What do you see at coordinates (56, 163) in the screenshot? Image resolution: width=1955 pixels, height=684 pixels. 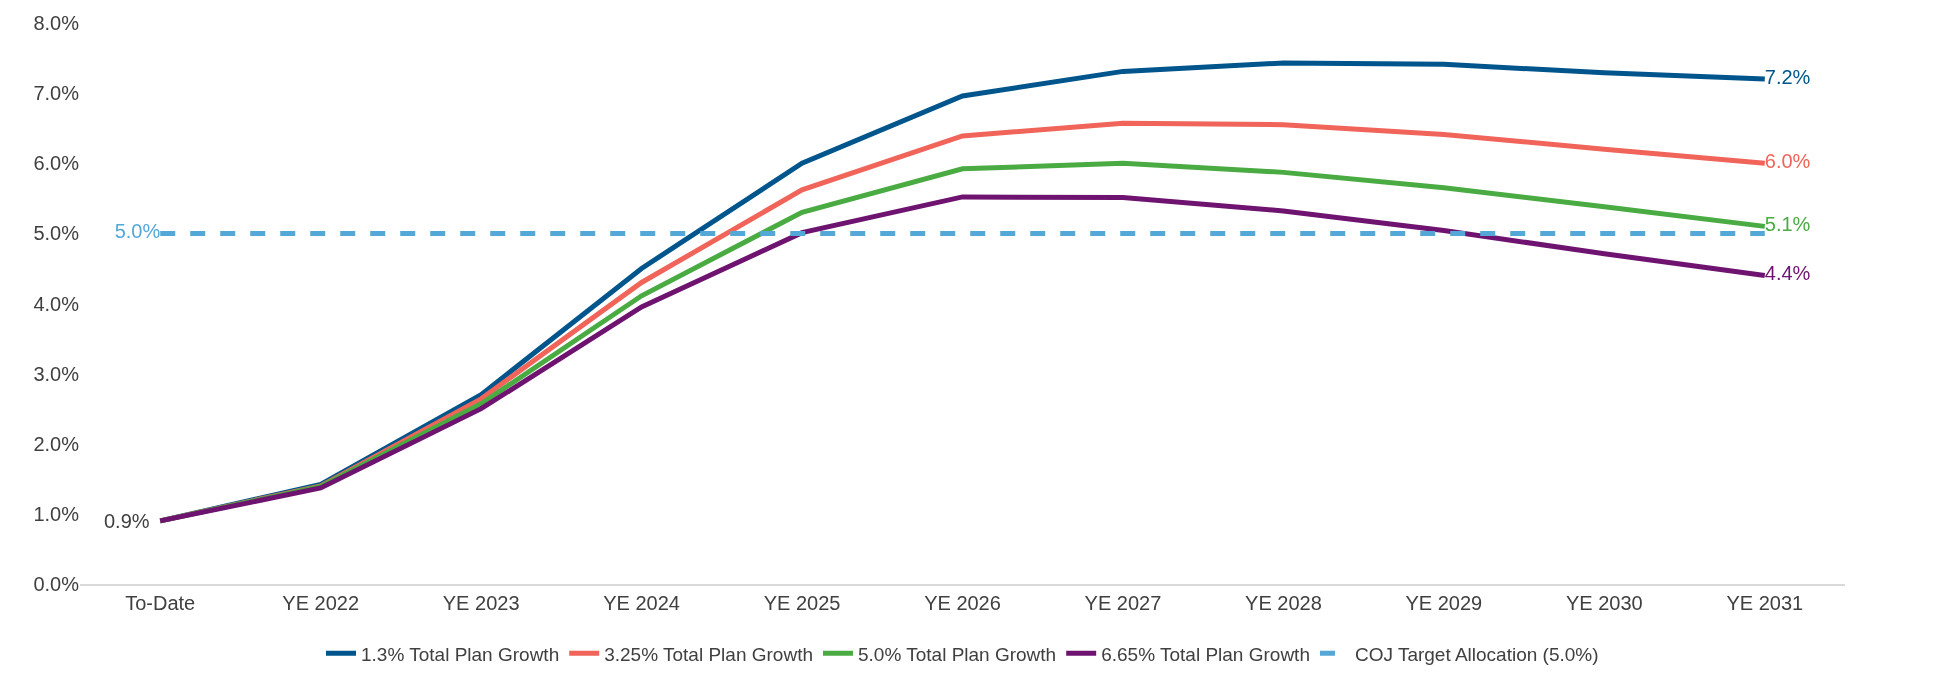 I see `y-tick-label: 6.0%` at bounding box center [56, 163].